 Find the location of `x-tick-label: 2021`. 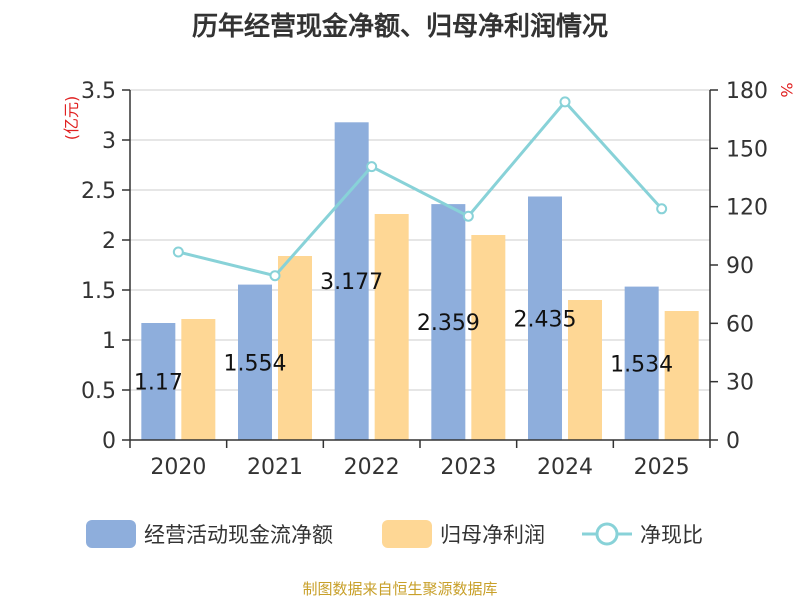

x-tick-label: 2021 is located at coordinates (275, 467).